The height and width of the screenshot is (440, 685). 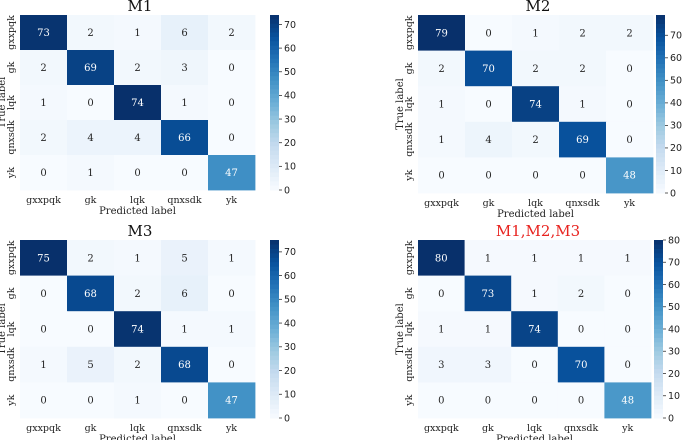 I want to click on y-axis-label: True label, so click(x=400, y=329).